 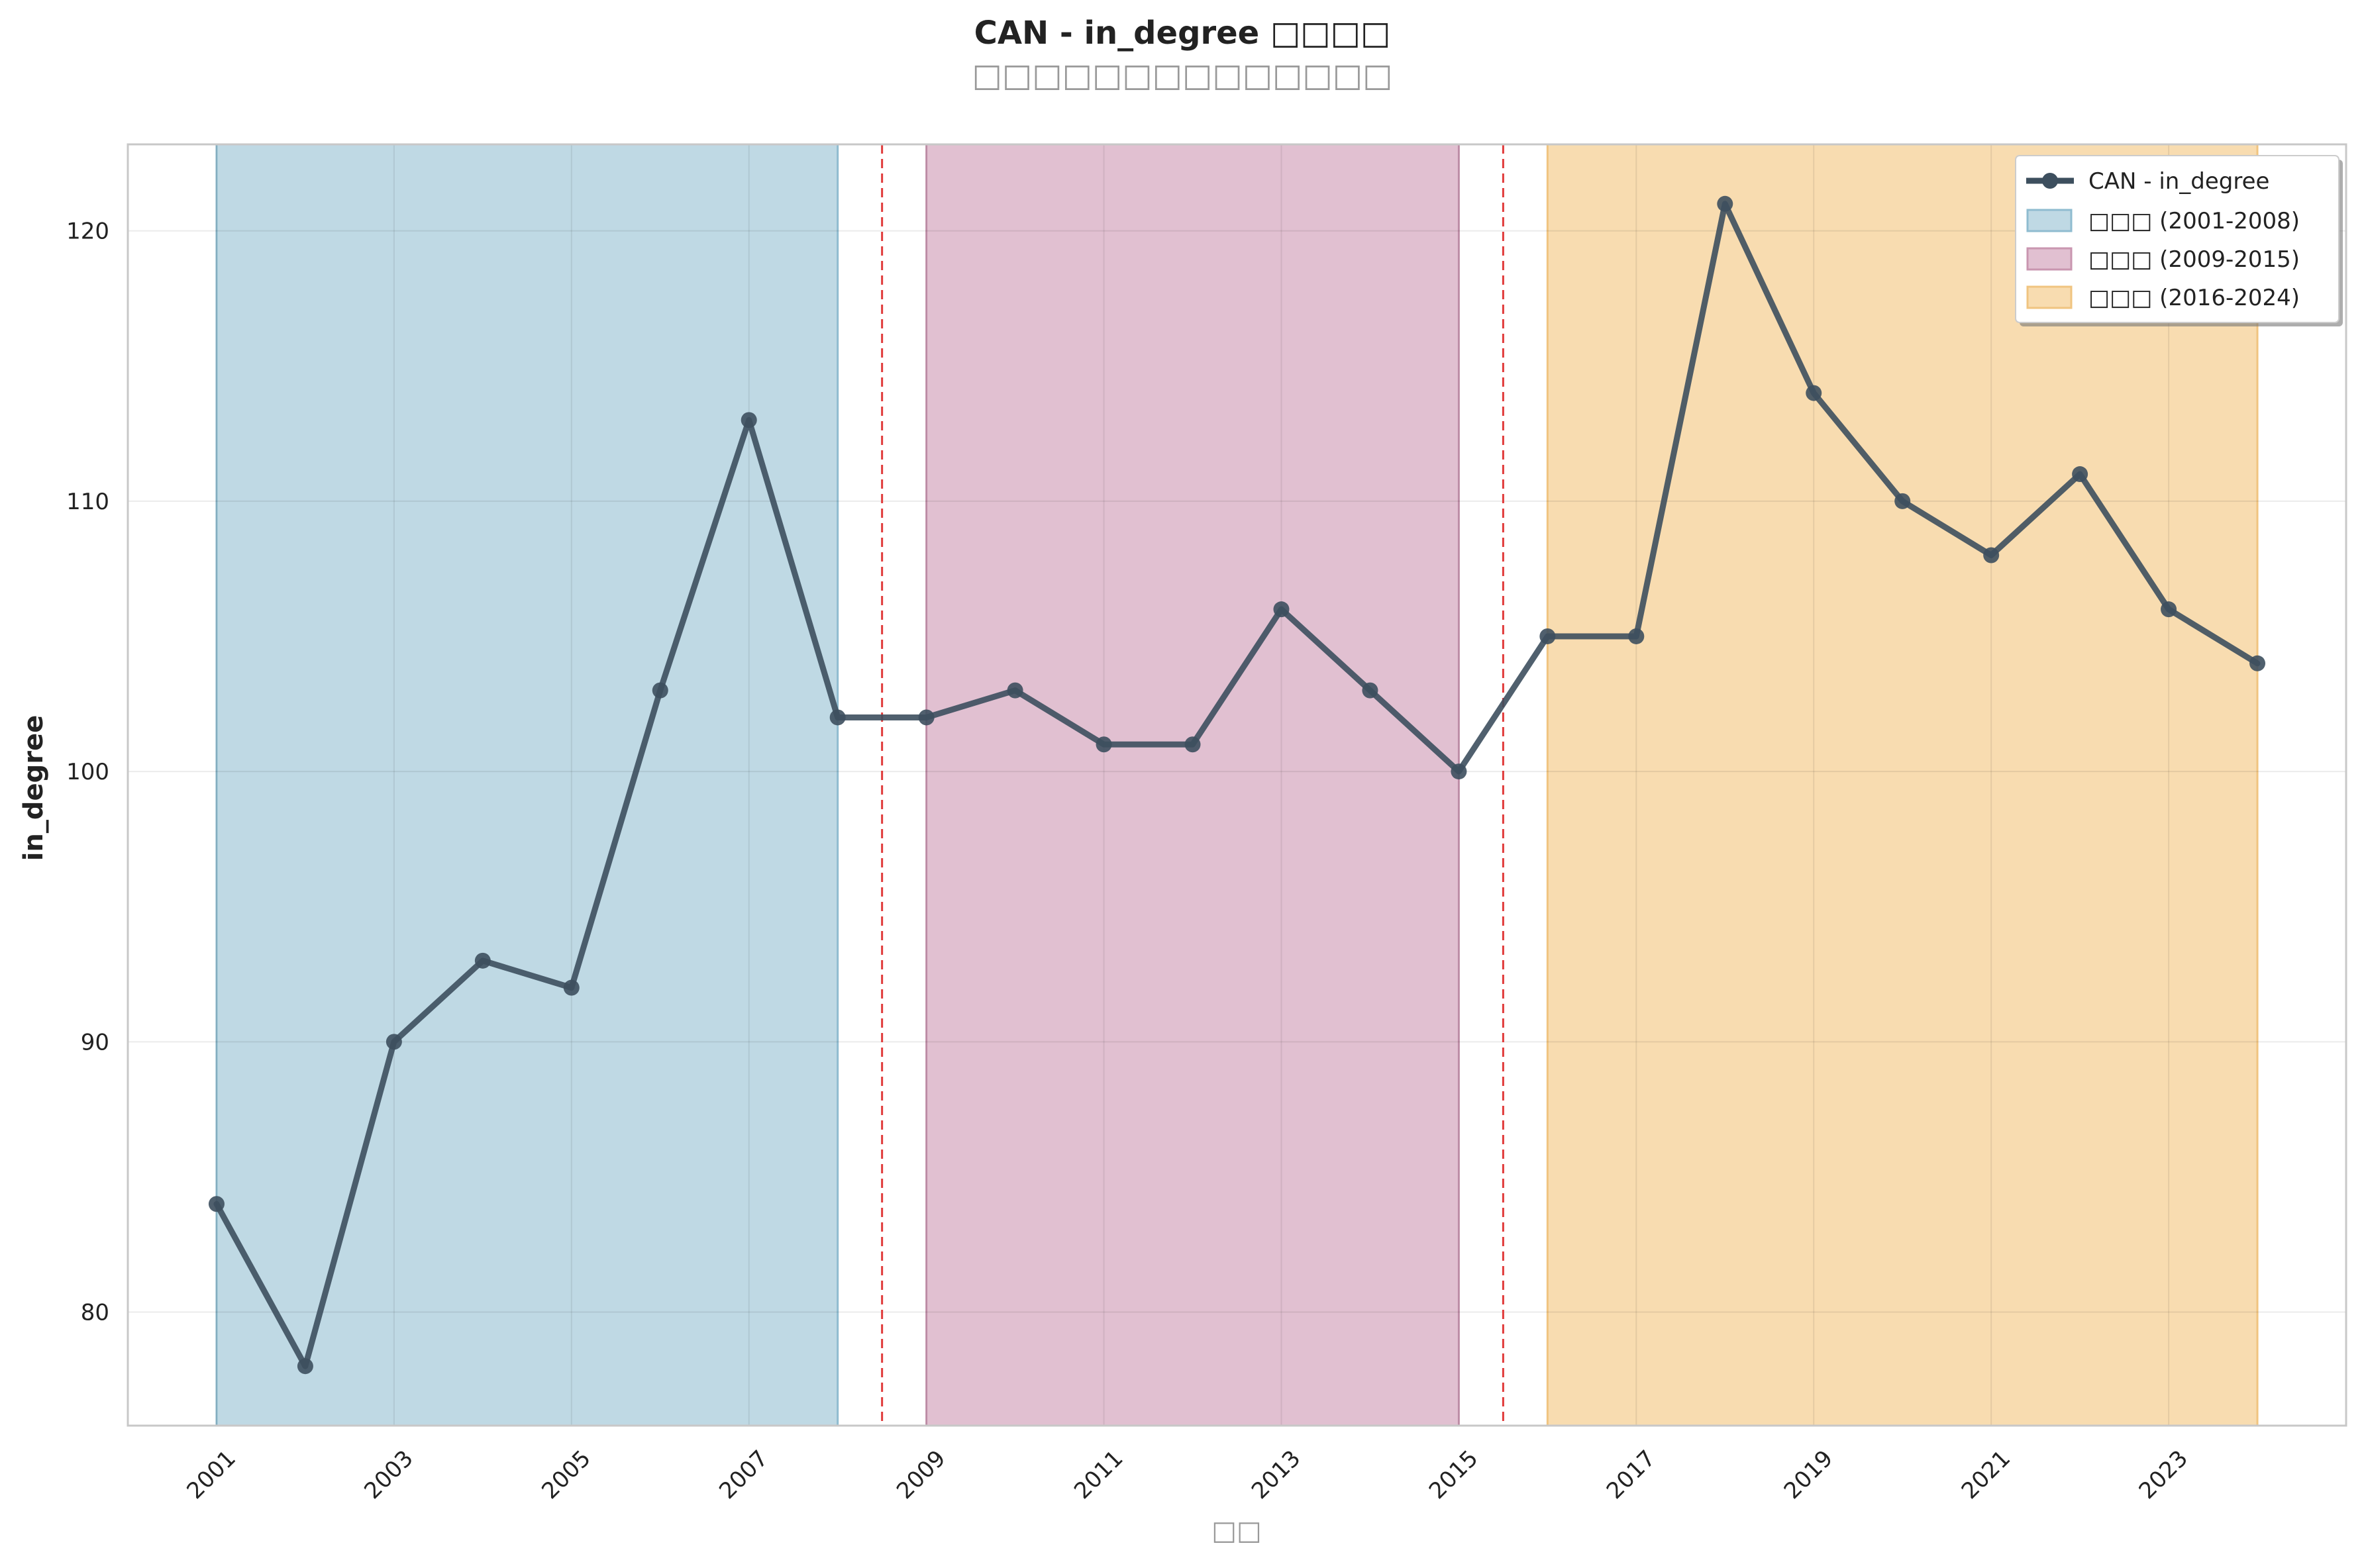 What do you see at coordinates (2050, 181) in the screenshot?
I see `legend-marker` at bounding box center [2050, 181].